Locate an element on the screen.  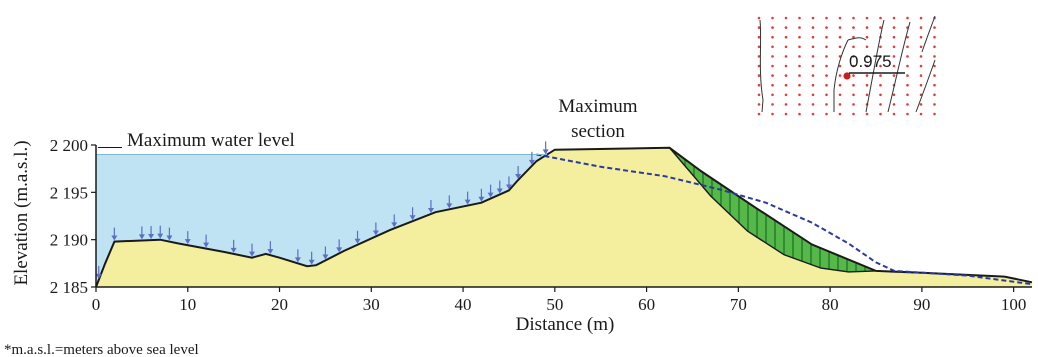
safety-factor-inset: 0.975 is located at coordinates (846, 65).